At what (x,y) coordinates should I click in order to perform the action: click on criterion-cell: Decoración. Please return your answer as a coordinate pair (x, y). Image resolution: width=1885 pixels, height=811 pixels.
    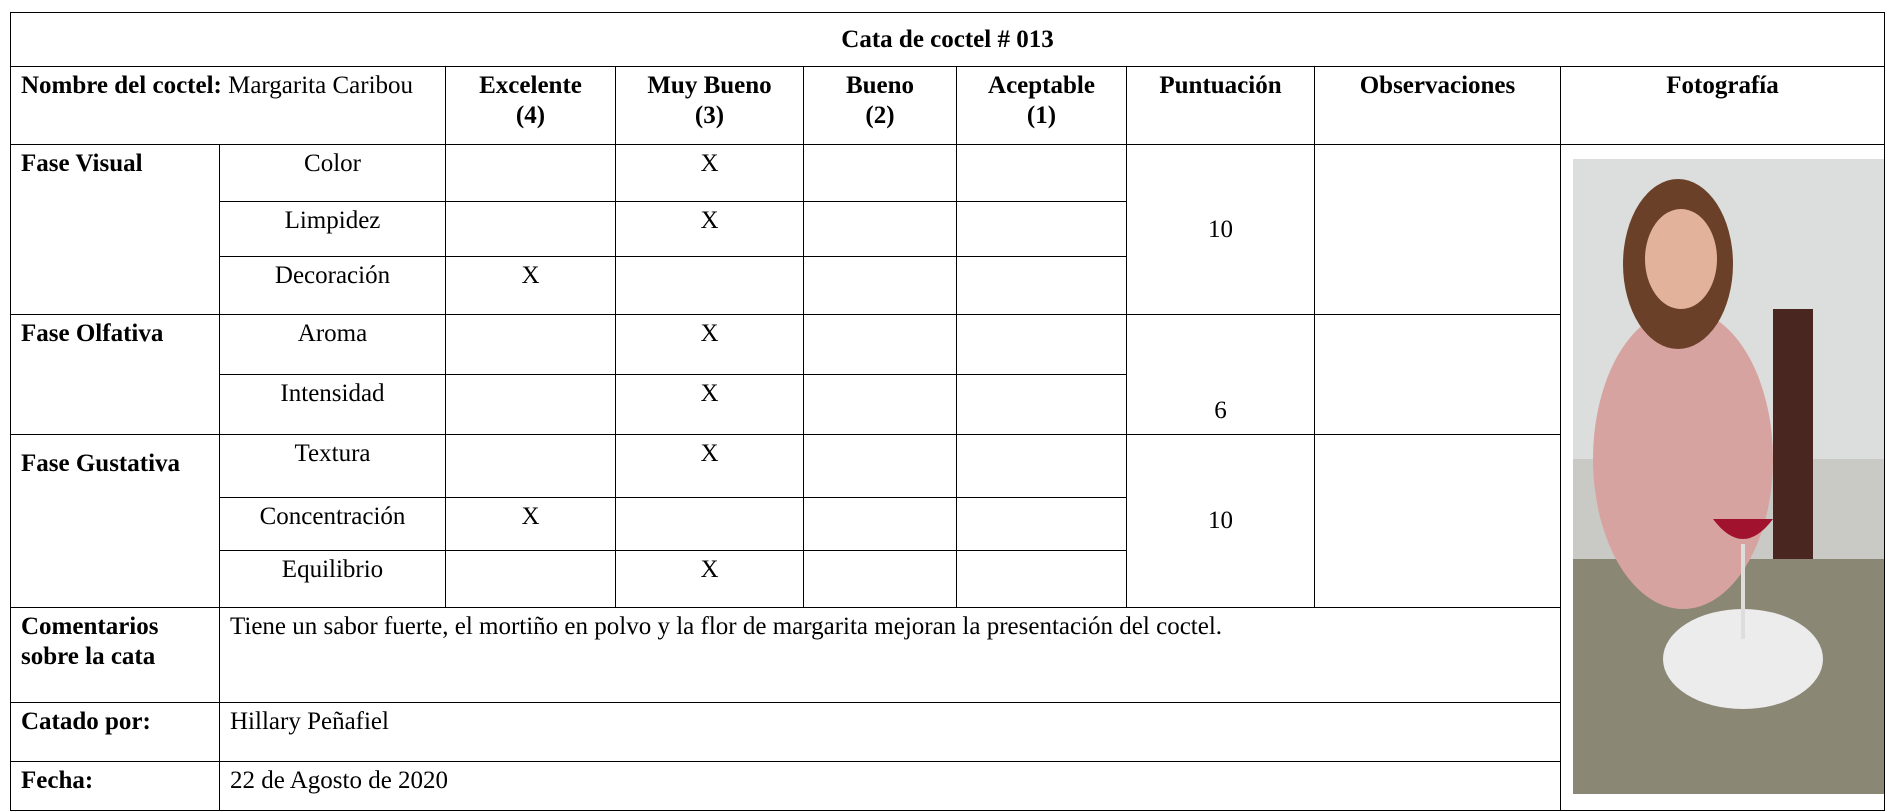
    Looking at the image, I should click on (332, 285).